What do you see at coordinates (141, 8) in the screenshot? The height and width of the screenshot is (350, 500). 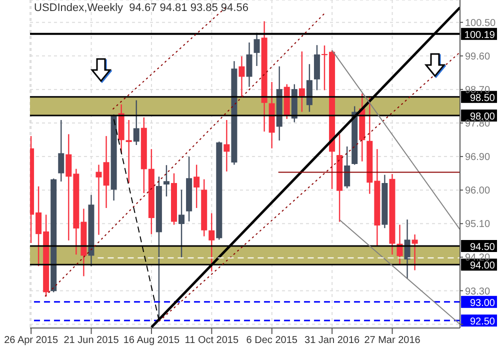 I see `chart-title: USDIndex,Weekly 94.67 94.81 93.85 94.56` at bounding box center [141, 8].